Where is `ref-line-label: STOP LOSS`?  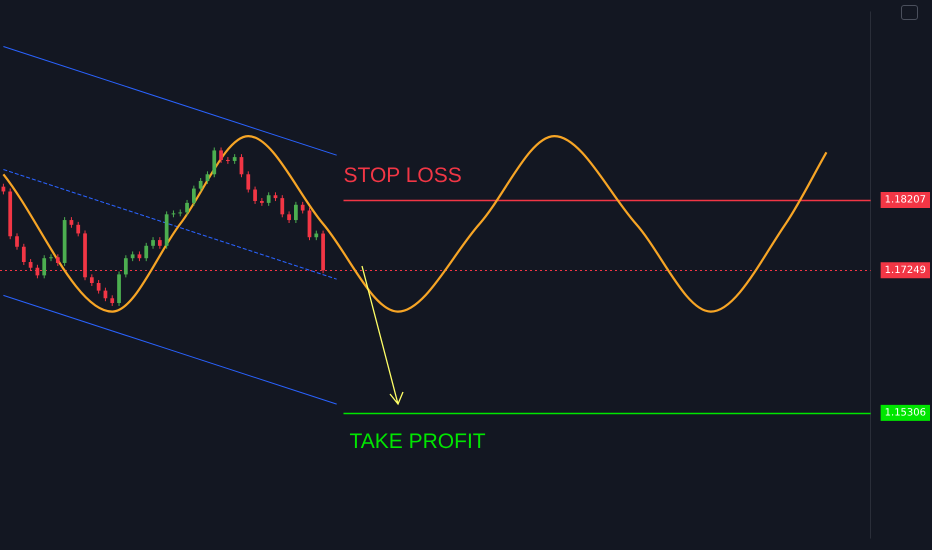 ref-line-label: STOP LOSS is located at coordinates (403, 175).